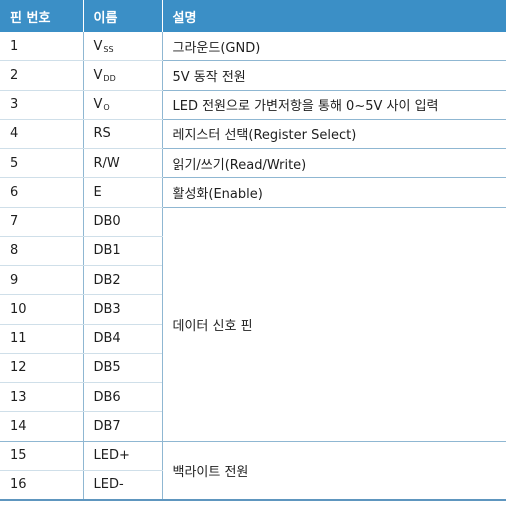 The height and width of the screenshot is (506, 506). Describe the element at coordinates (253, 280) in the screenshot. I see `table-row: 9 DB2` at that location.